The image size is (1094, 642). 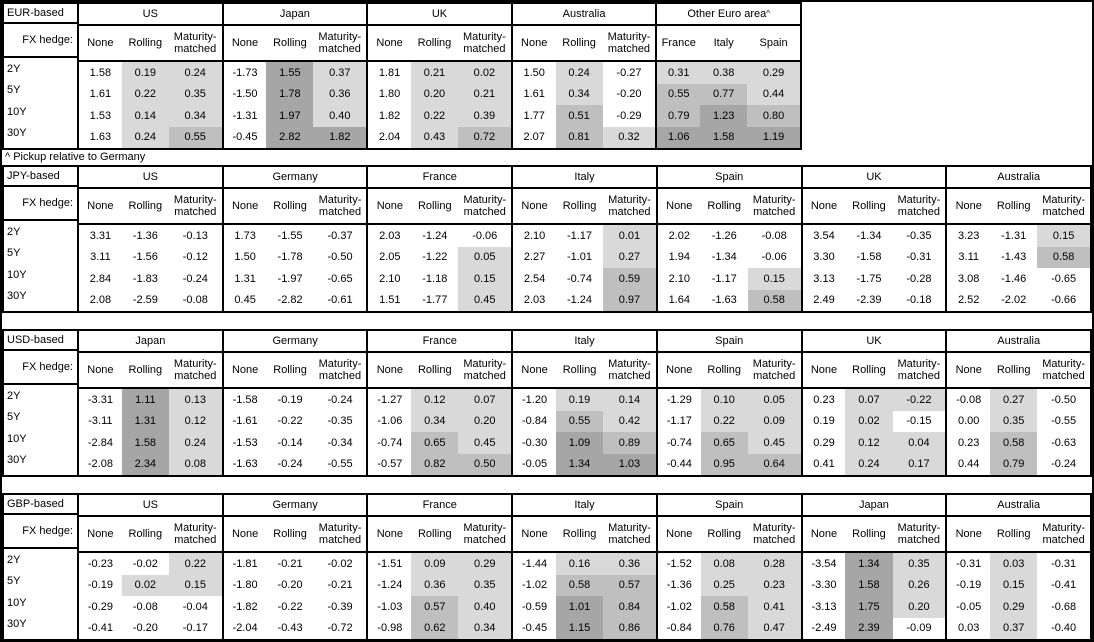 I want to click on data-cell: -0.18, so click(x=919, y=300).